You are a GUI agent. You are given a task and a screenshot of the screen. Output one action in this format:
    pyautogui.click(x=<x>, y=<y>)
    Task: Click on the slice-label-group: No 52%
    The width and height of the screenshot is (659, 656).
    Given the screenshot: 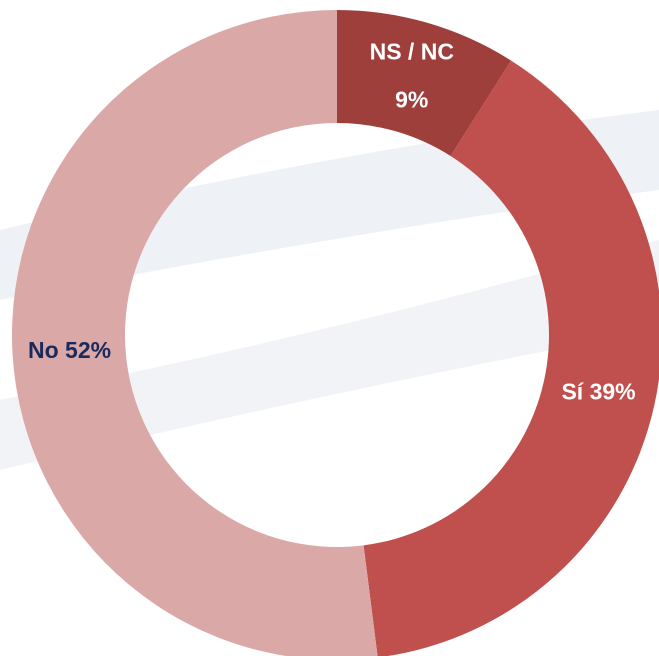 What is the action you would take?
    pyautogui.click(x=69, y=350)
    